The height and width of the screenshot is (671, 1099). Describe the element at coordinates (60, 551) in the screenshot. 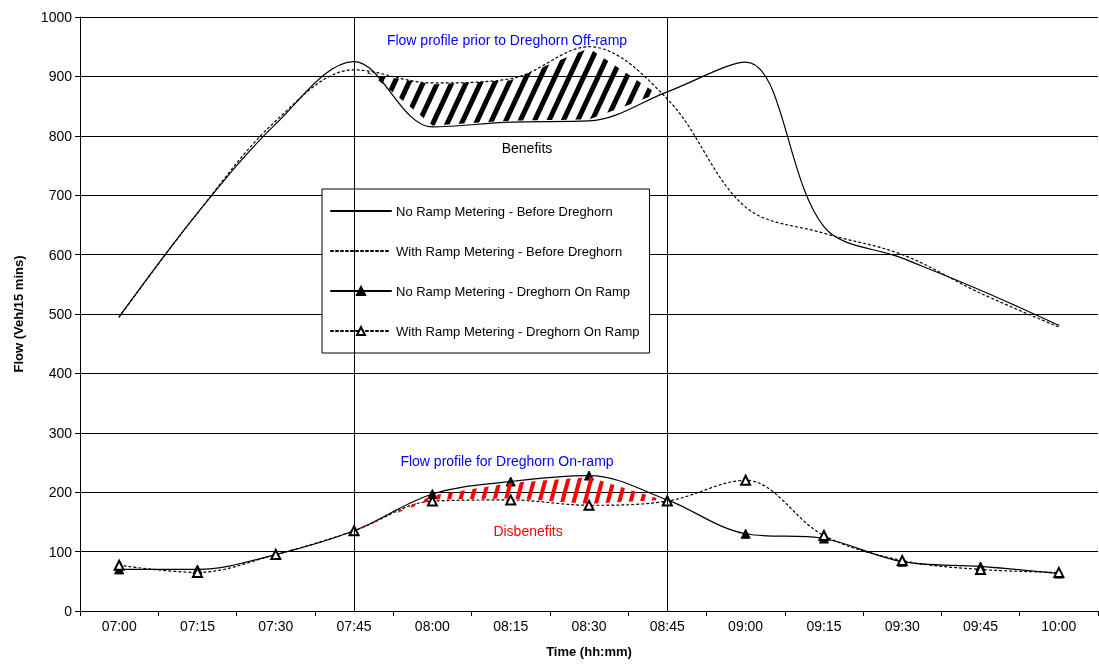

I see `y-tick-label: 100` at that location.